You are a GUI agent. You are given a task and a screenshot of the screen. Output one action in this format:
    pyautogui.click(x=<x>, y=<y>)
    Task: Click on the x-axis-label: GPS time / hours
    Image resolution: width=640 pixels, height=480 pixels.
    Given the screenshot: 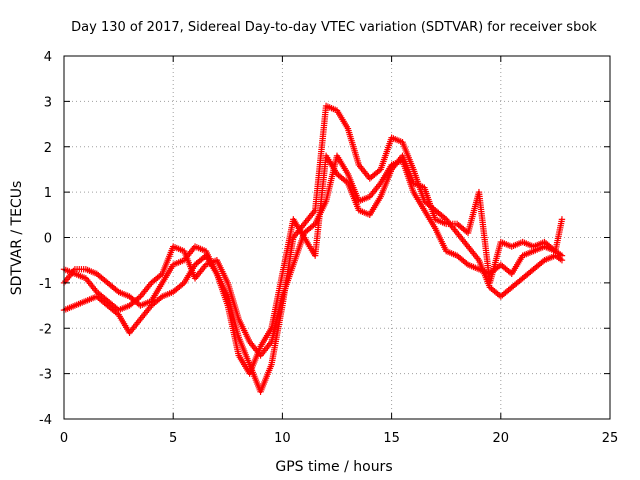 What is the action you would take?
    pyautogui.click(x=333, y=467)
    